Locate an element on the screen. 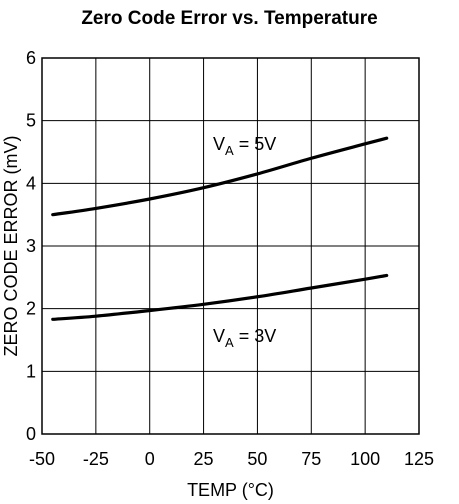 Image resolution: width=459 pixels, height=504 pixels. y-tick-label: 1 is located at coordinates (31, 371).